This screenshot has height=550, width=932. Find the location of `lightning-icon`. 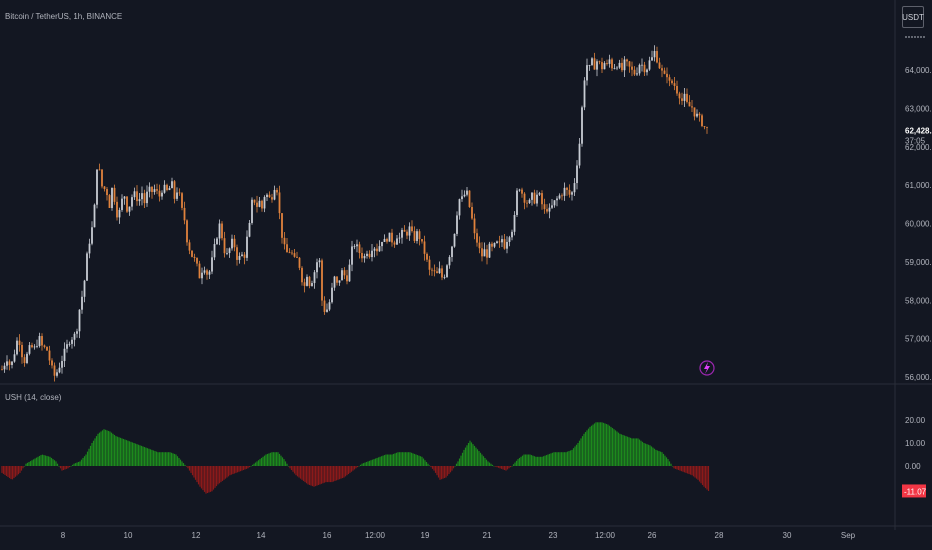

lightning-icon is located at coordinates (707, 368).